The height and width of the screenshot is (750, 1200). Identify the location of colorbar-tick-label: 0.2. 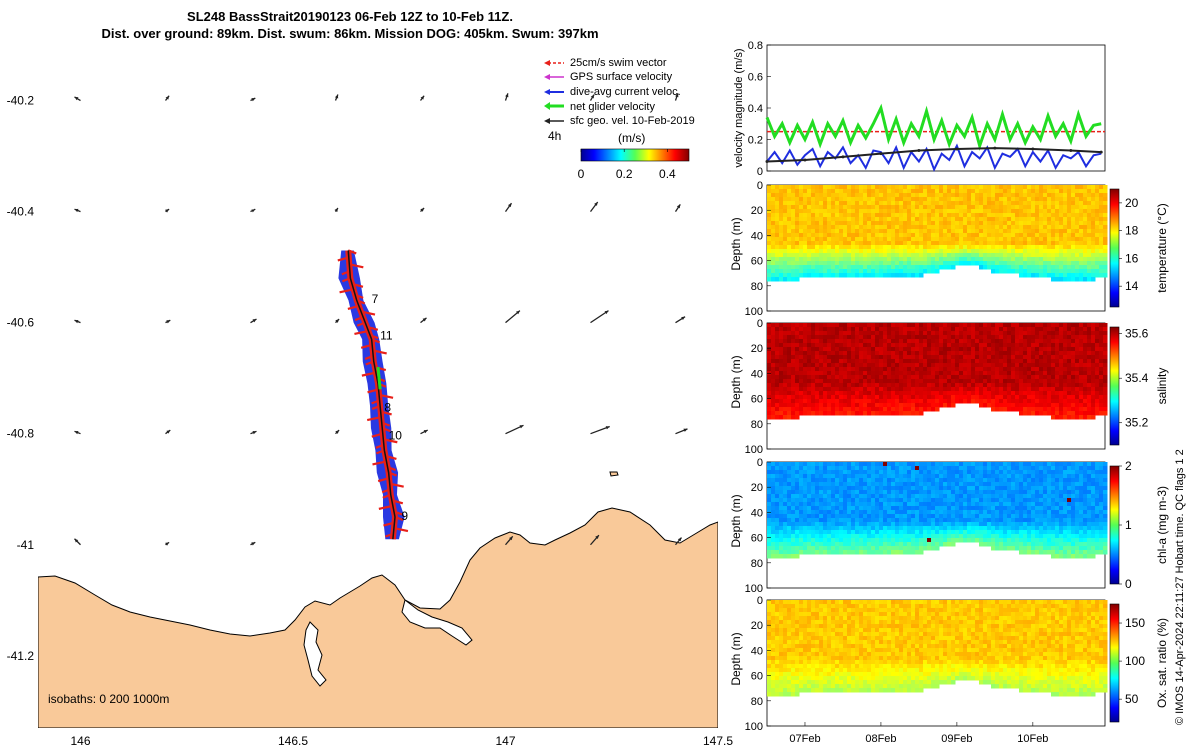
(624, 174).